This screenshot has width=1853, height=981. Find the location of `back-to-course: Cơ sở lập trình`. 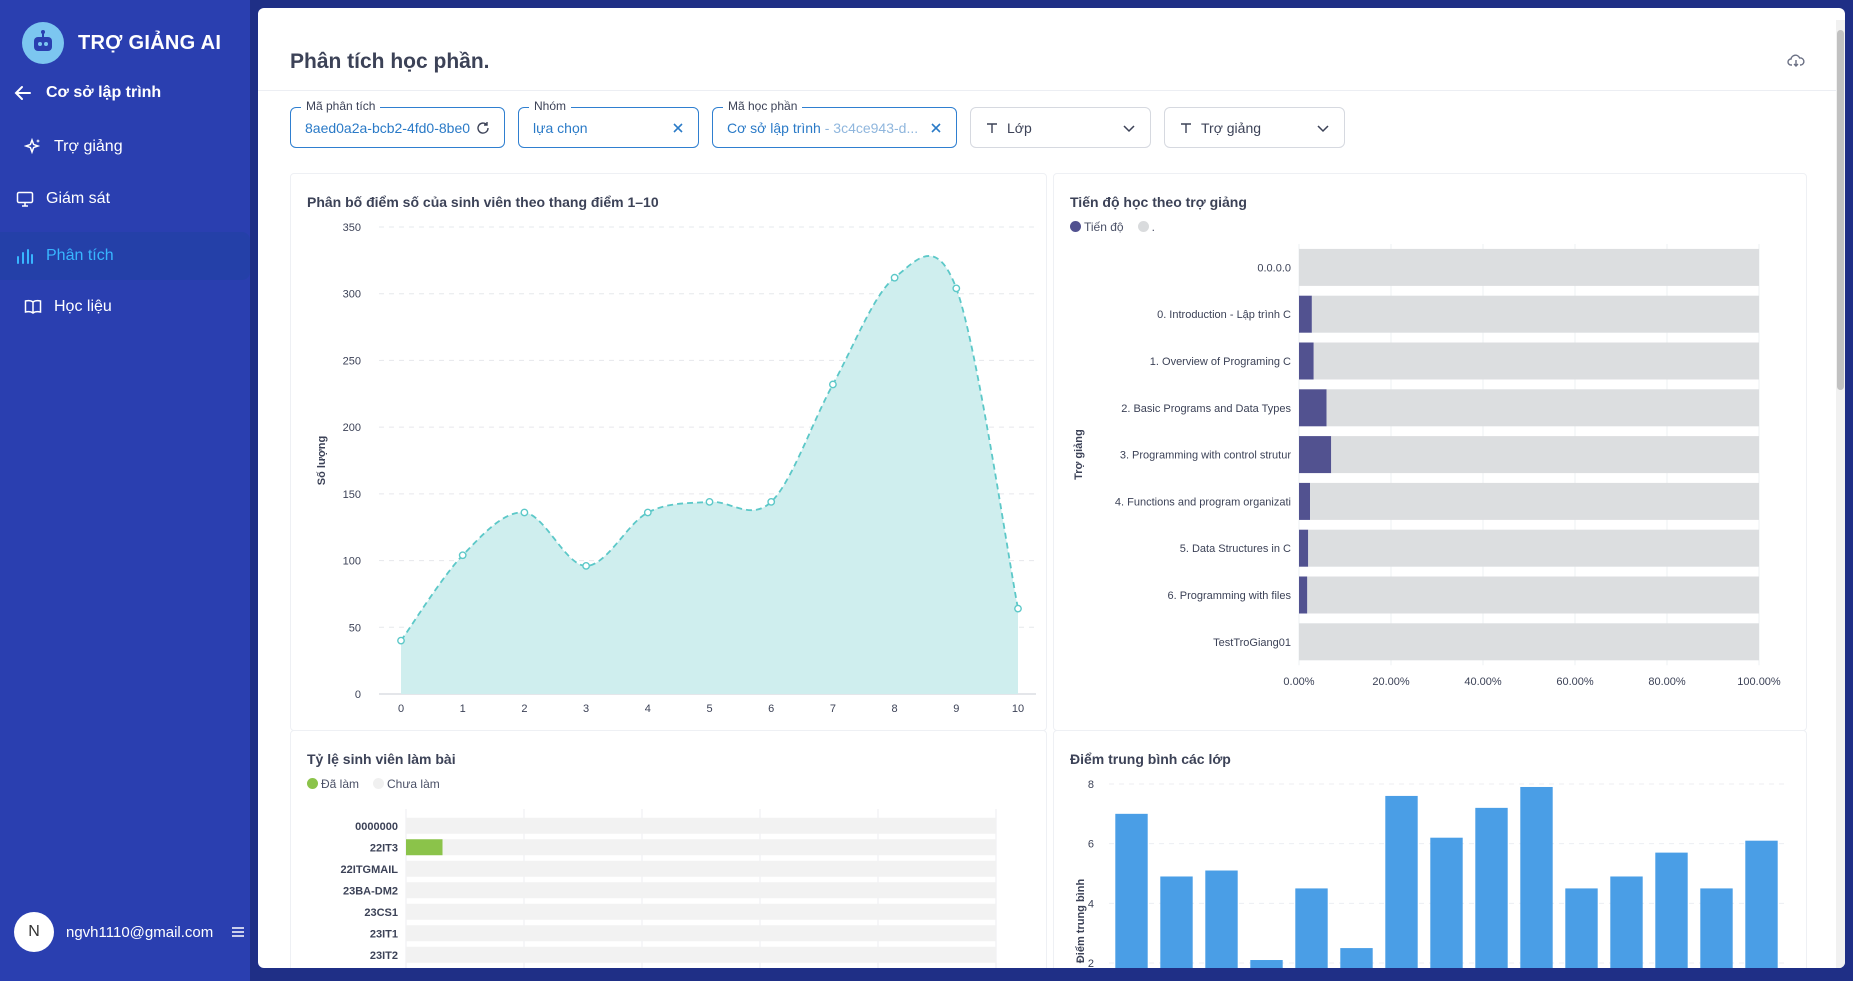

back-to-course: Cơ sở lập trình is located at coordinates (87, 93).